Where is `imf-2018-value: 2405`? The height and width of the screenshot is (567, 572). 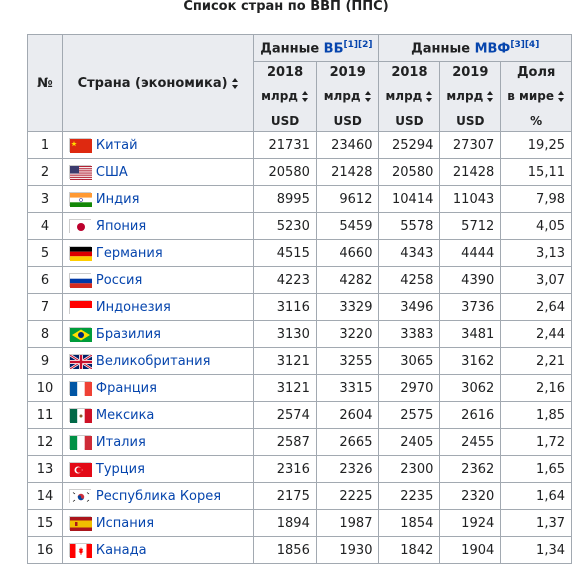
imf-2018-value: 2405 is located at coordinates (409, 442).